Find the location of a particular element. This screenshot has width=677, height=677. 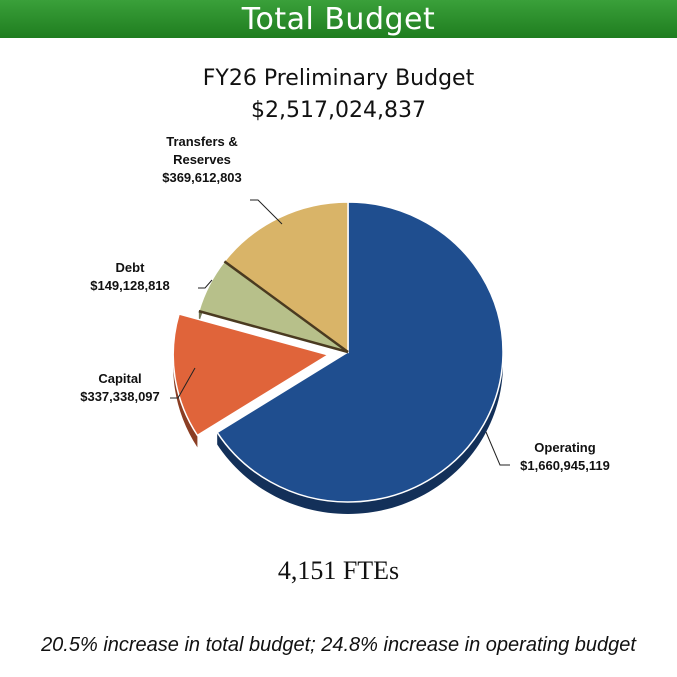

chart-subtitle: $2,517,024,837 is located at coordinates (338, 110).